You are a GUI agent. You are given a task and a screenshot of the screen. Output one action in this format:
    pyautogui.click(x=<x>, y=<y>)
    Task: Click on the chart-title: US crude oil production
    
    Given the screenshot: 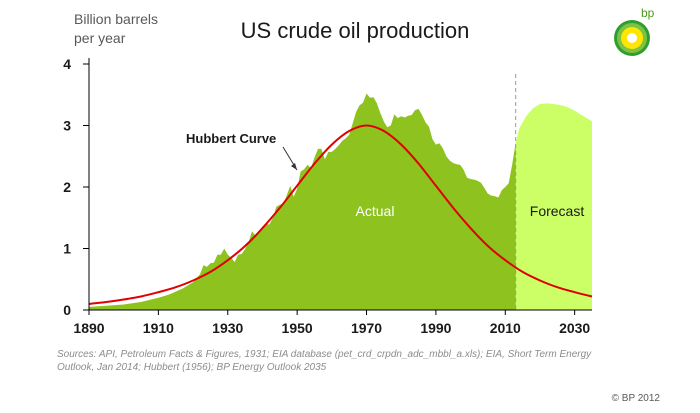 What is the action you would take?
    pyautogui.click(x=355, y=30)
    